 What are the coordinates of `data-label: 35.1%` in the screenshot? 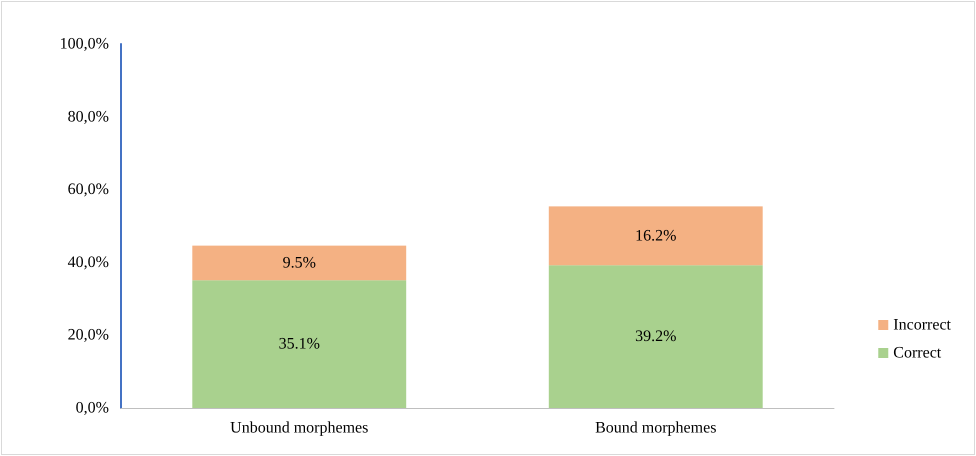 It's located at (299, 344).